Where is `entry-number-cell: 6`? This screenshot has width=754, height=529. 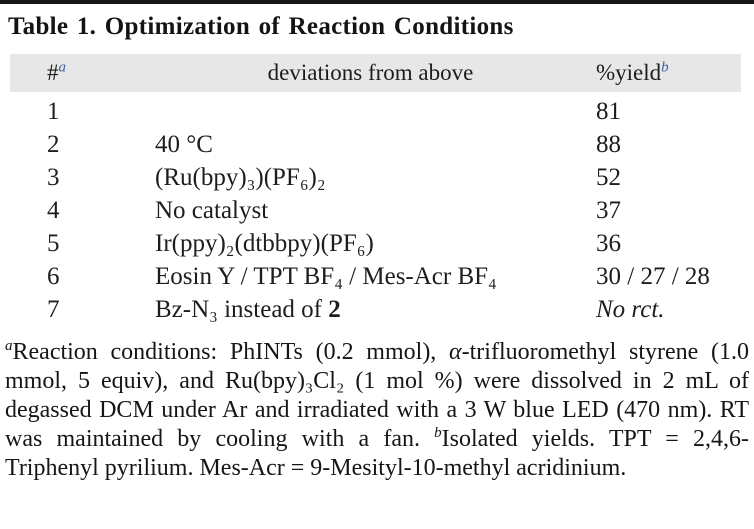 entry-number-cell: 6 is located at coordinates (53, 276).